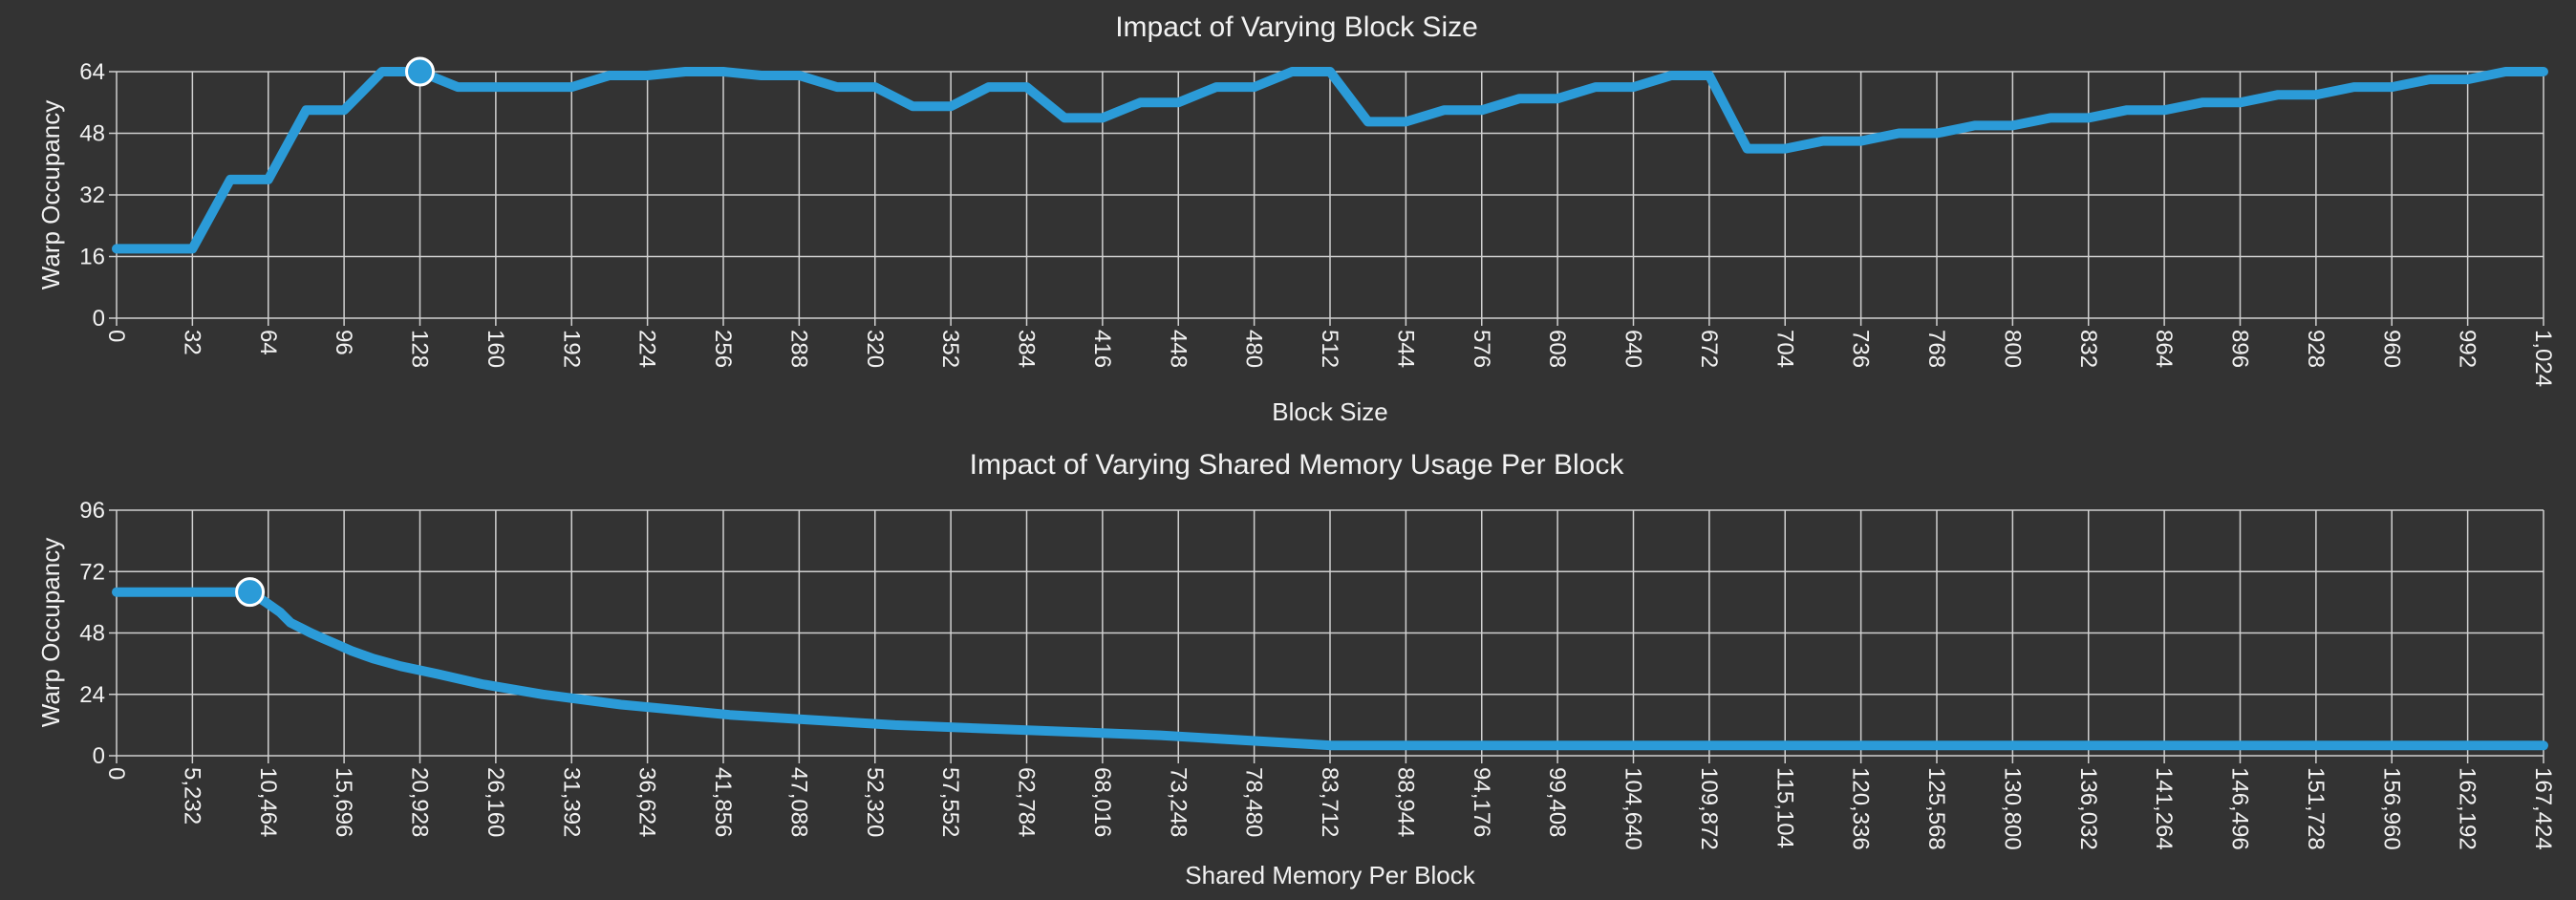 The height and width of the screenshot is (900, 2576). I want to click on x-tick-label: 141,264, so click(2164, 808).